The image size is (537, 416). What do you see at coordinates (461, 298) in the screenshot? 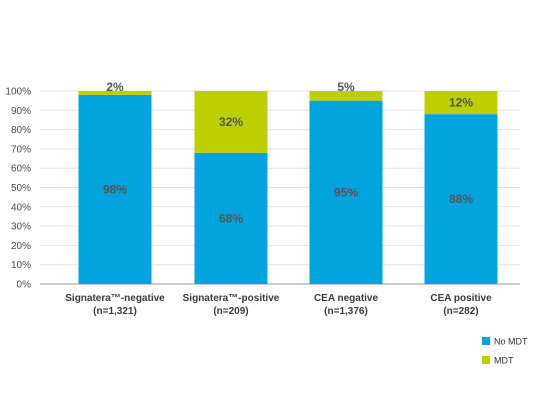
I see `category-label: CEA positive` at bounding box center [461, 298].